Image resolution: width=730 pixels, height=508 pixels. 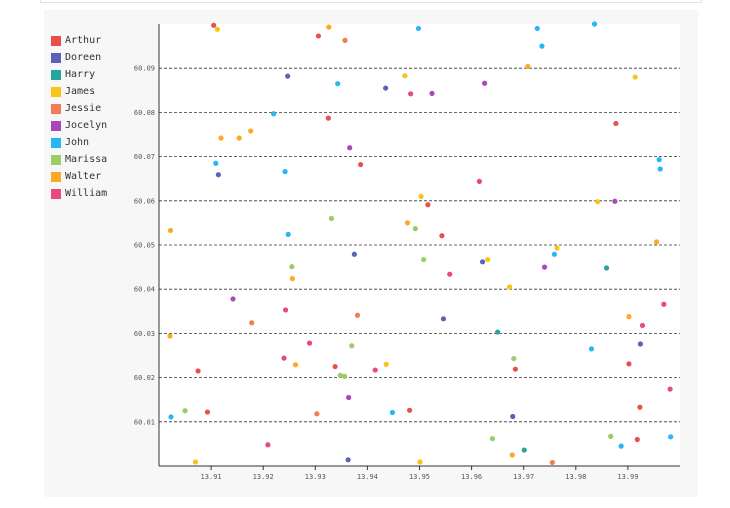 I want to click on x-tick-label: 13.99, so click(x=627, y=477).